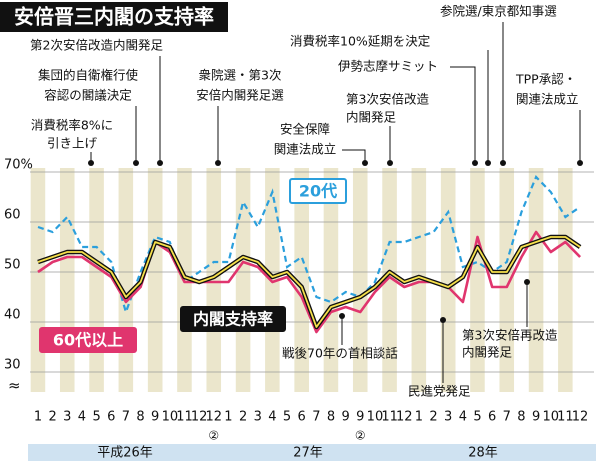 The height and width of the screenshot is (463, 600). Describe the element at coordinates (72, 125) in the screenshot. I see `annotation-text: 消費税率8%に` at that location.